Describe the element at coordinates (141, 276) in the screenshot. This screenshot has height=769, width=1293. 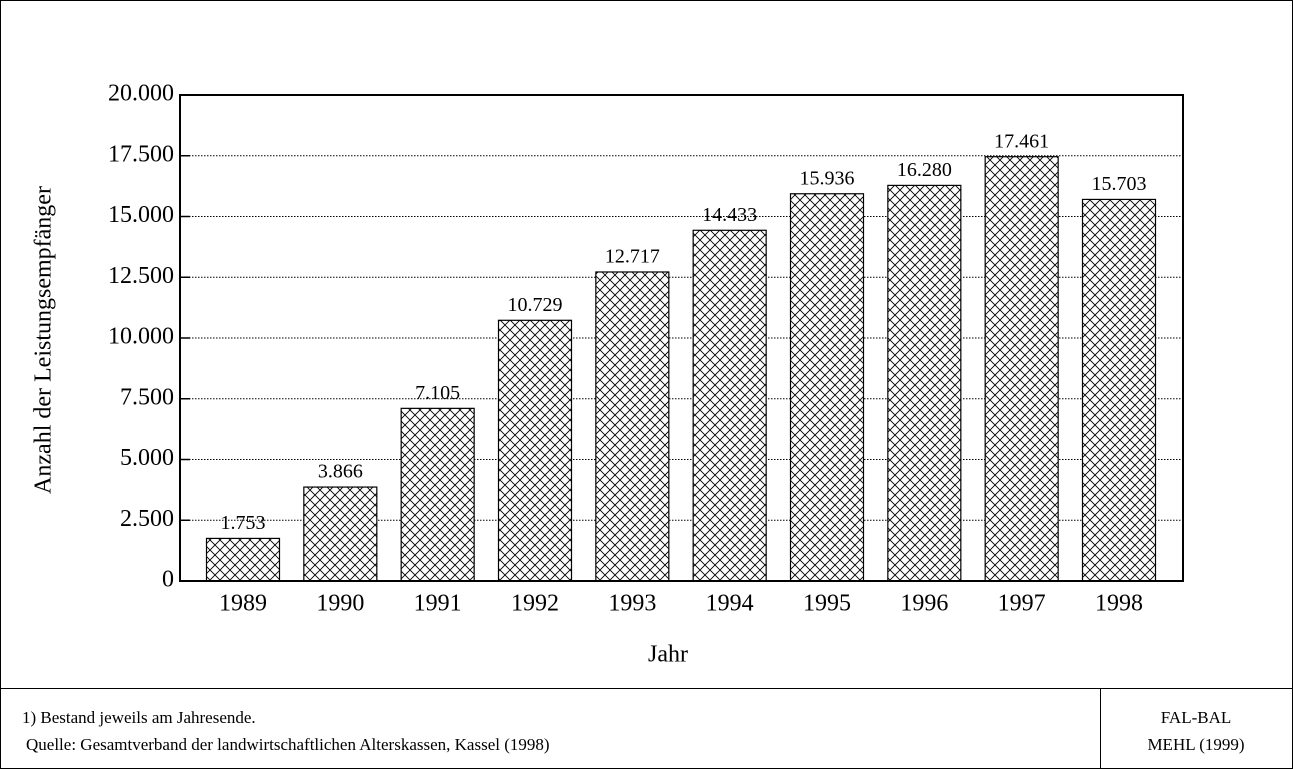
I see `y-tick-label: 12.500` at that location.